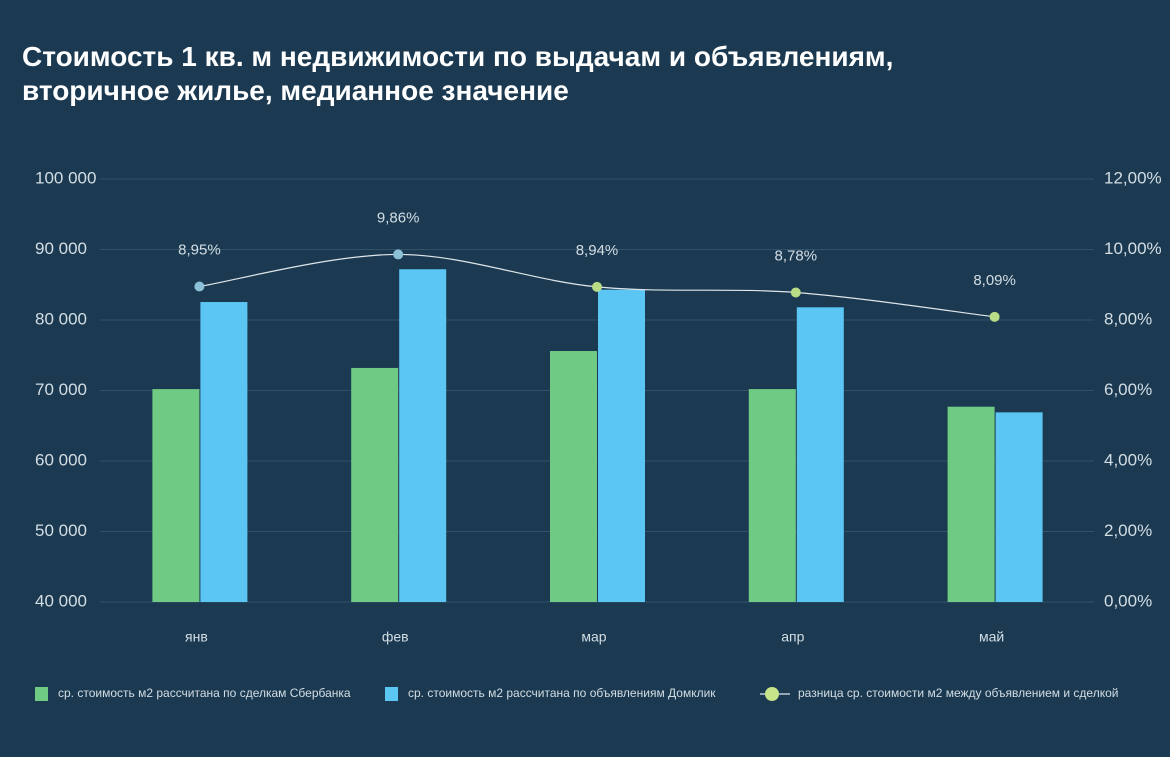 The image size is (1170, 757). I want to click on y-tick-label: 40 000, so click(61, 600).